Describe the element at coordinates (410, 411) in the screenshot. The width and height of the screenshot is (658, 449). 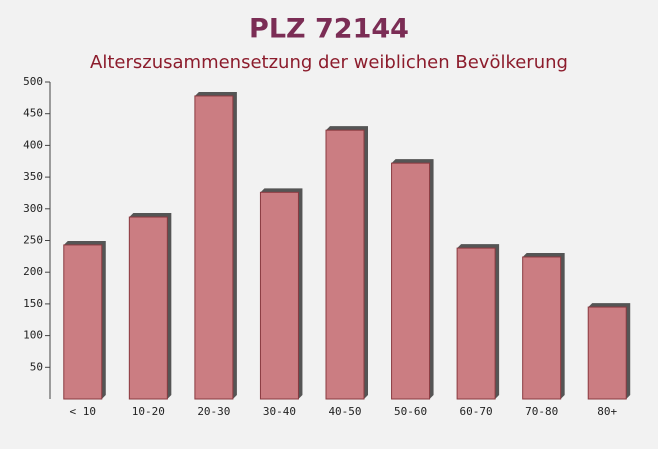
I see `x-tick-label: 50-60` at that location.